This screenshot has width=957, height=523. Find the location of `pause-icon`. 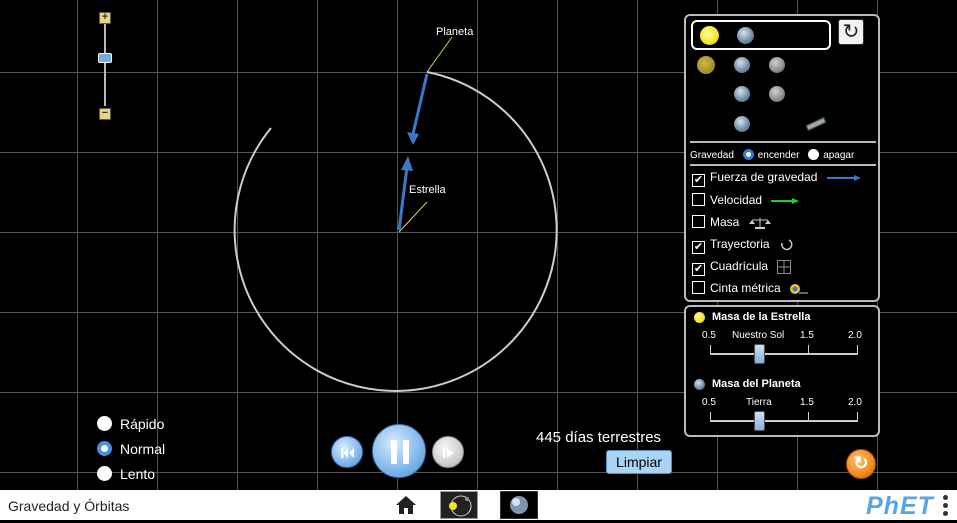

pause-icon is located at coordinates (400, 452).